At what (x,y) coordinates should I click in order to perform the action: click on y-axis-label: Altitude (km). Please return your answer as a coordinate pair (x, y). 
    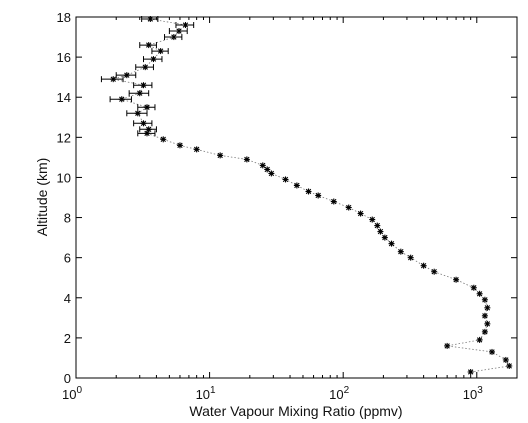
    Looking at the image, I should click on (42, 197).